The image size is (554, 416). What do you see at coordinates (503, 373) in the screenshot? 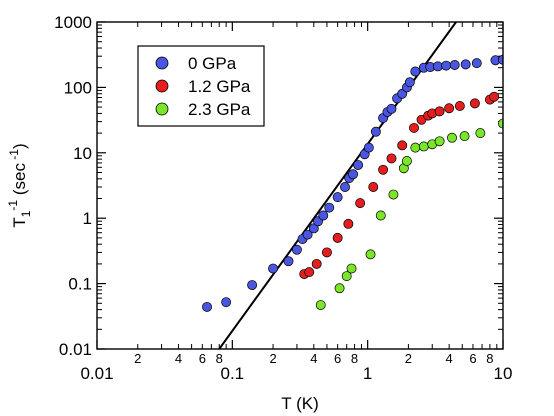
I see `x-tick-label: 10` at bounding box center [503, 373].